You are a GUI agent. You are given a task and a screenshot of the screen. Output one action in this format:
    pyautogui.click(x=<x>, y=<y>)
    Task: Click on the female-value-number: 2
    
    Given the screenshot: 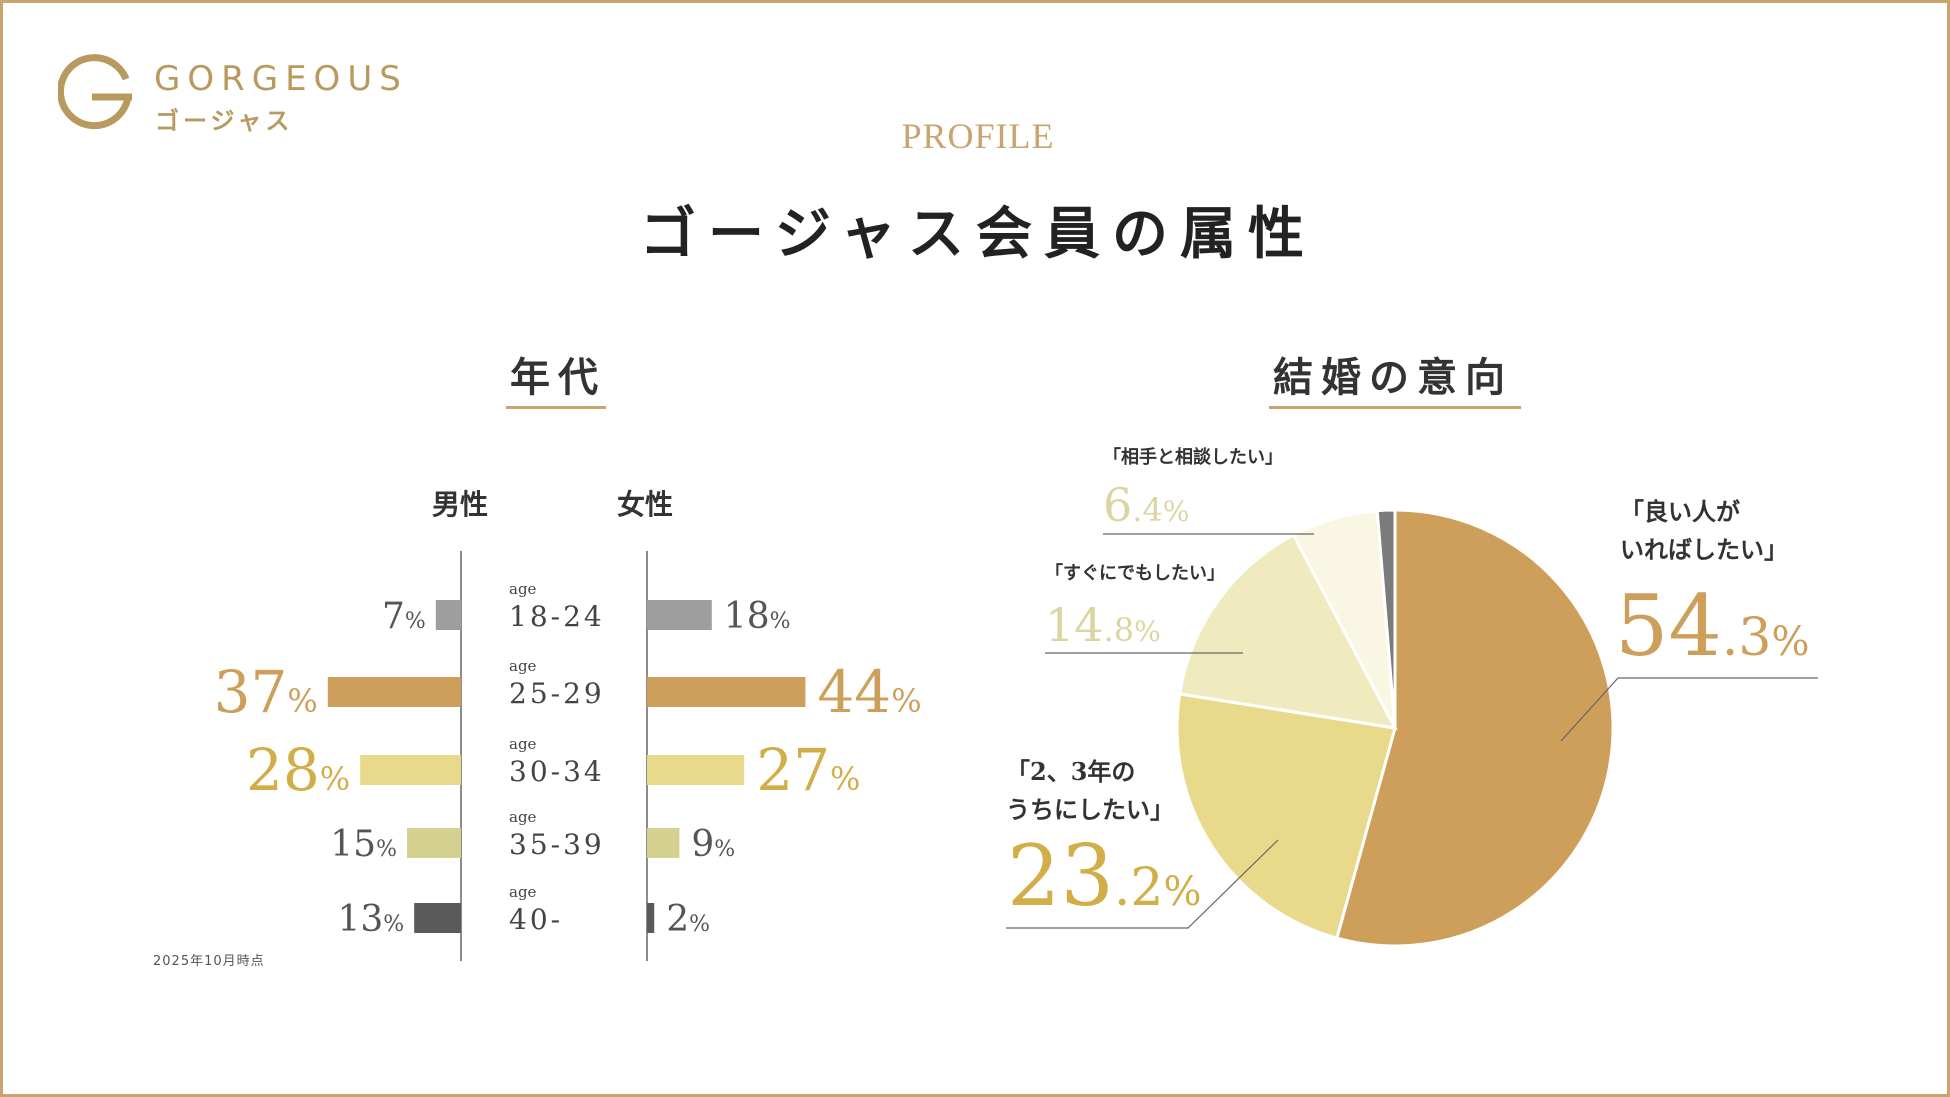 What is the action you would take?
    pyautogui.click(x=677, y=919)
    